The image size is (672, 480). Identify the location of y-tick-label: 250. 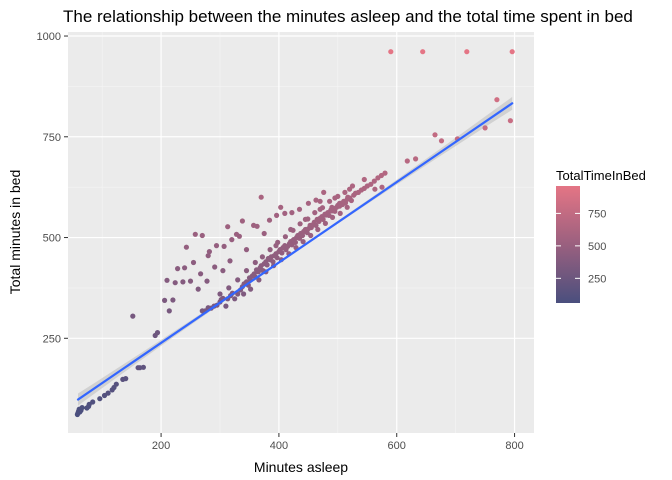
(52, 339).